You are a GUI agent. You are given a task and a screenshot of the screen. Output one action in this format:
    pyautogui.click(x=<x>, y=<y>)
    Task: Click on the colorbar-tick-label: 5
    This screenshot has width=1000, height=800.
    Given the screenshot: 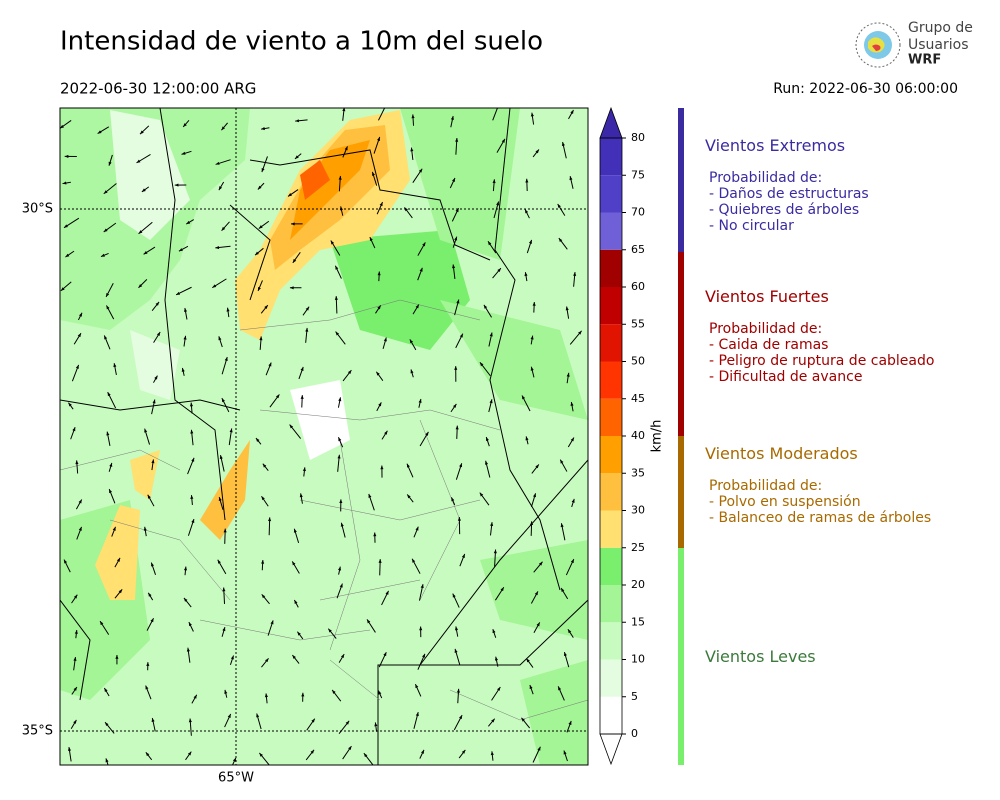 What is the action you would take?
    pyautogui.click(x=634, y=696)
    